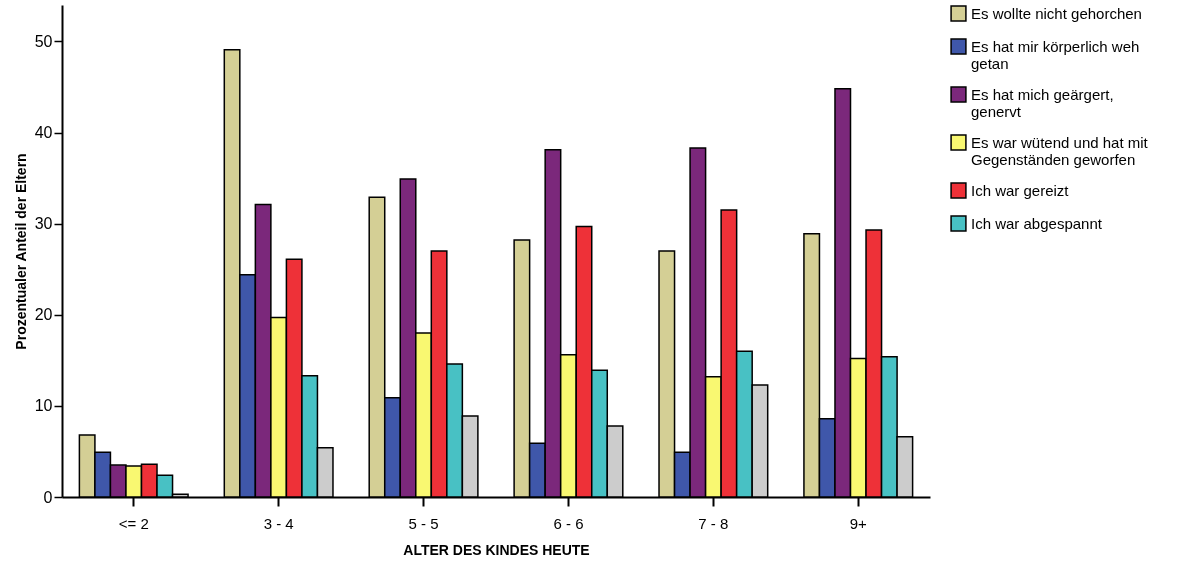 This screenshot has height=574, width=1203. I want to click on x-tick-label: 9+, so click(858, 523).